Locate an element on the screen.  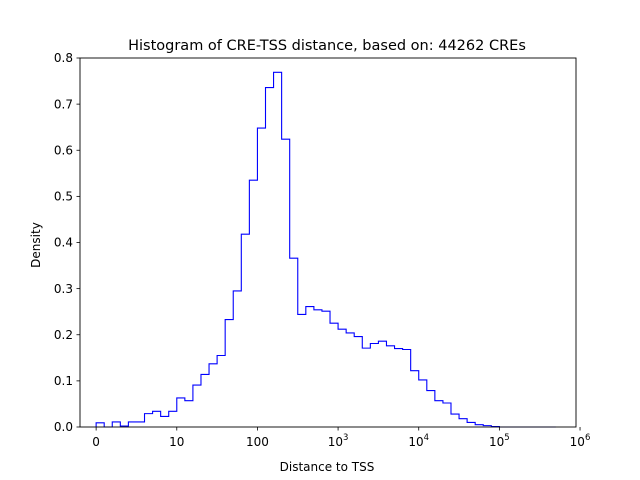
x-axis: 0 10 100 10³ 10⁴ 10⁵ 10⁶ is located at coordinates (341, 438).